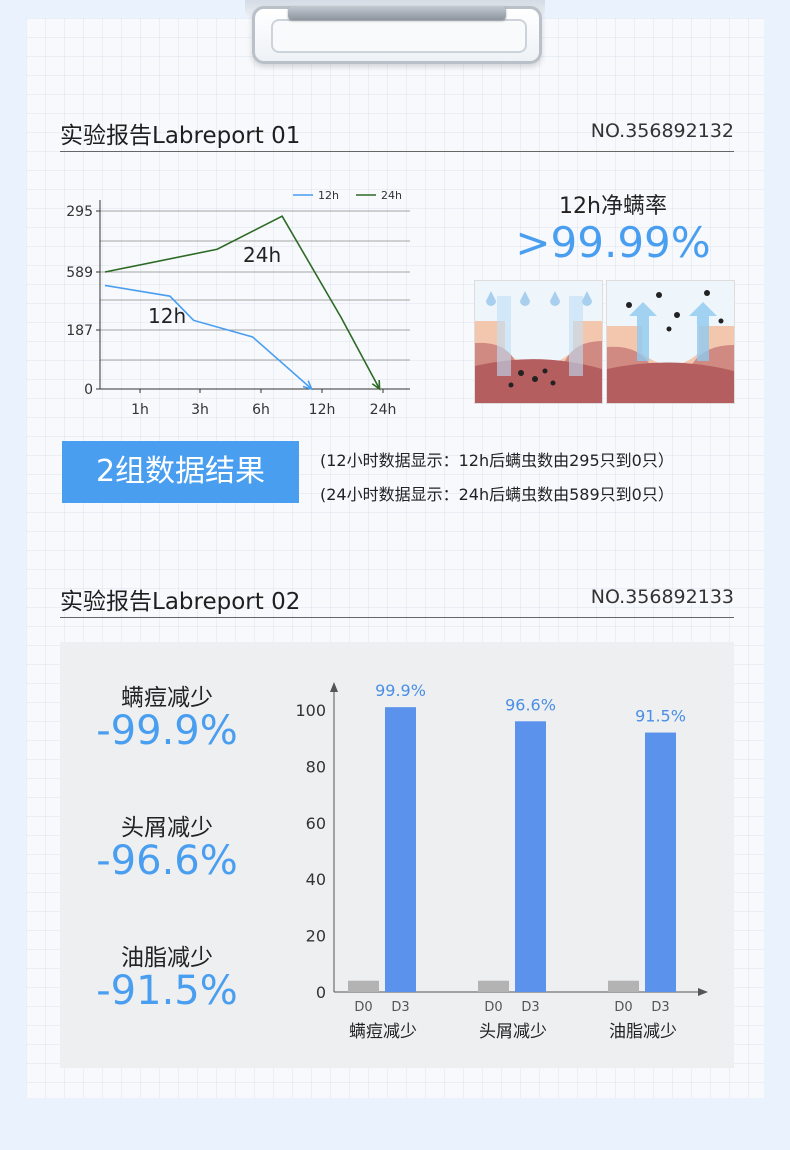 This screenshot has width=790, height=1150. What do you see at coordinates (397, 617) in the screenshot?
I see `report2-rule` at bounding box center [397, 617].